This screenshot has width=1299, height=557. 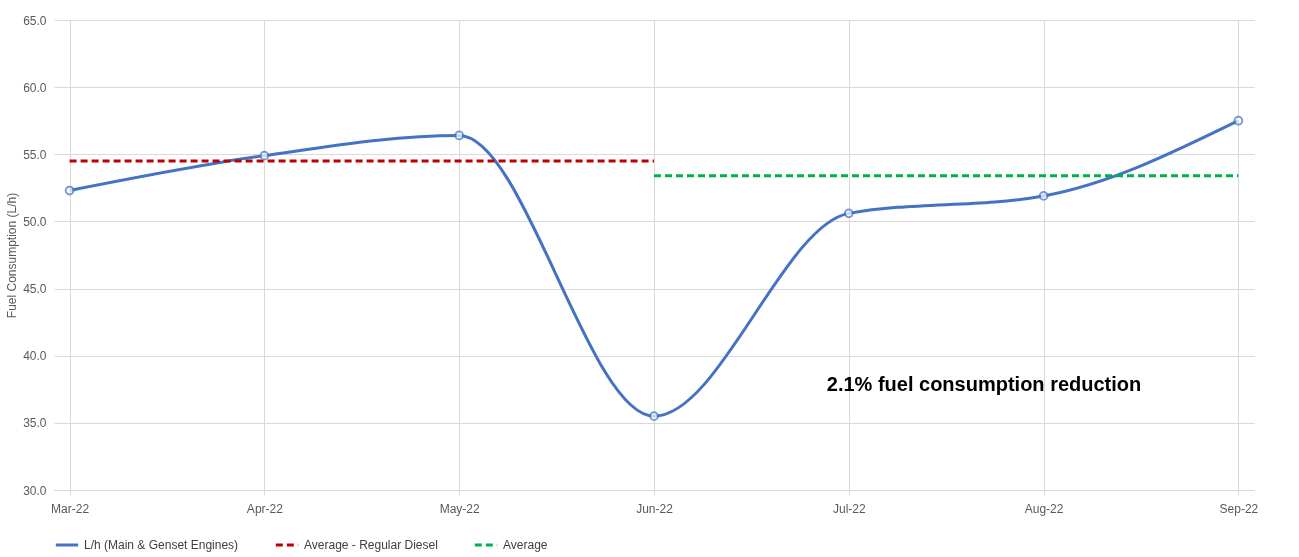 I want to click on x-tick-label: Mar-22, so click(x=70, y=508).